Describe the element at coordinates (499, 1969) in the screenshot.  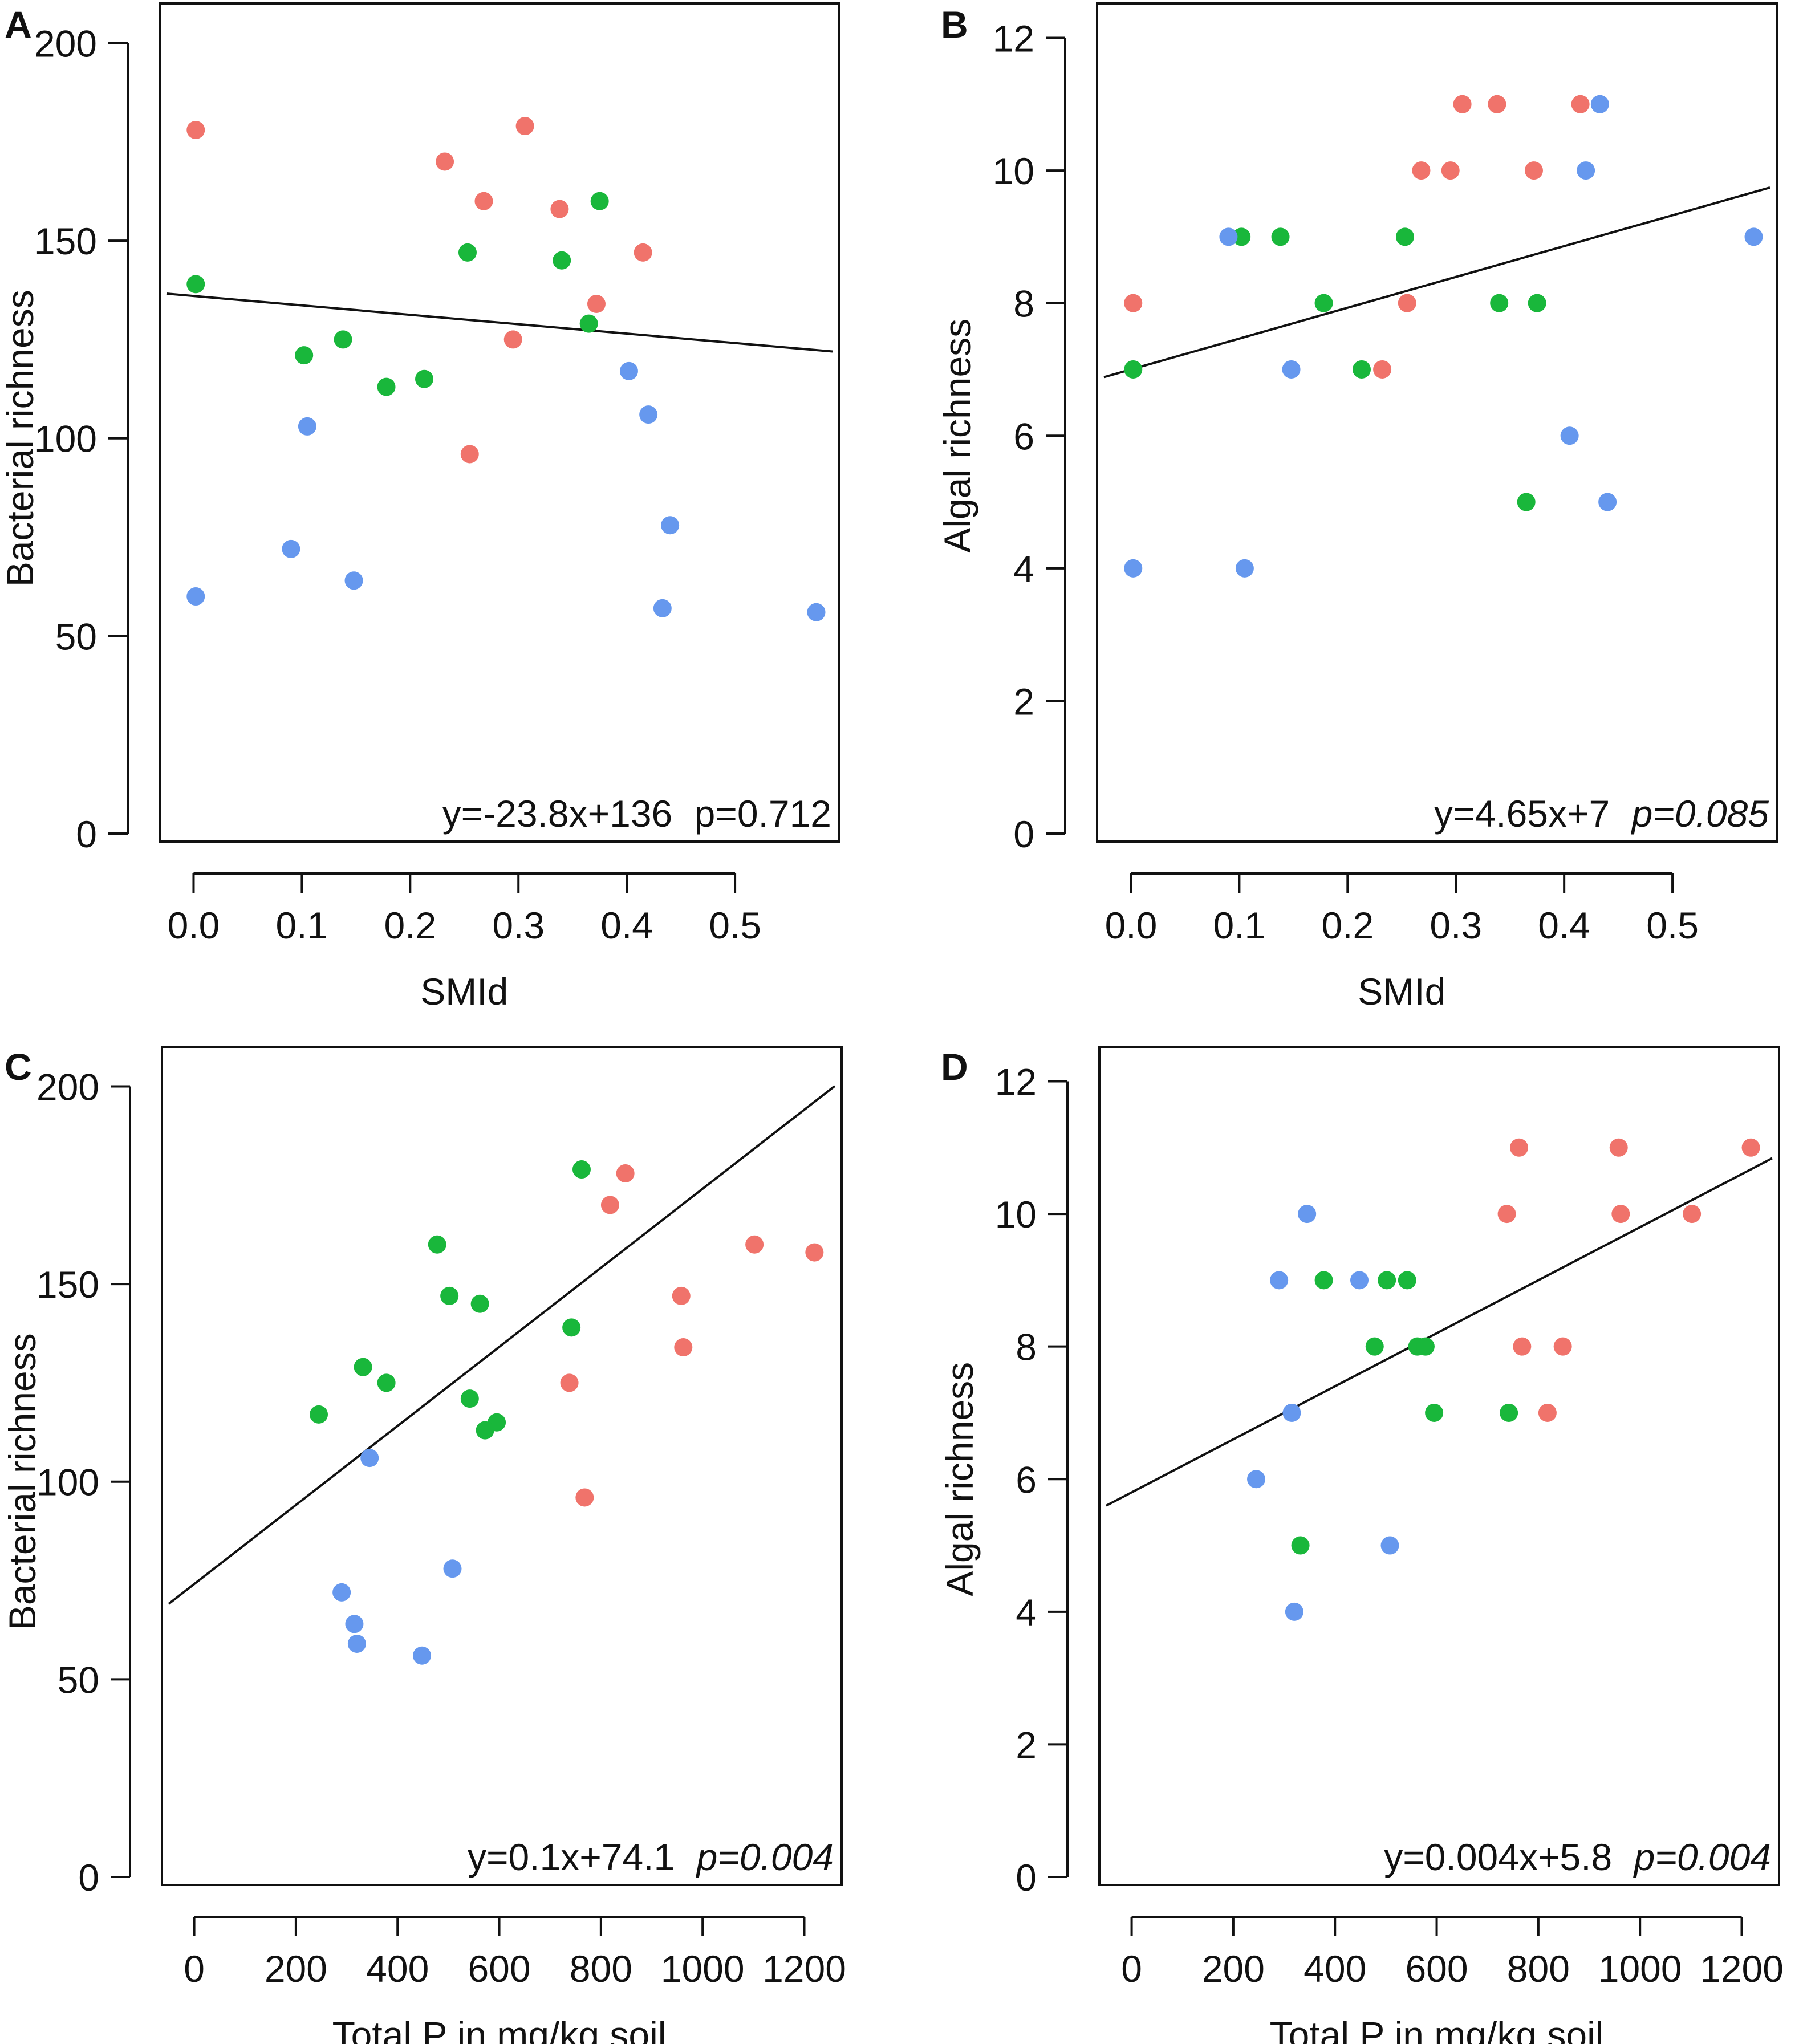
I see `panel-c-x-tick-label: 600` at that location.